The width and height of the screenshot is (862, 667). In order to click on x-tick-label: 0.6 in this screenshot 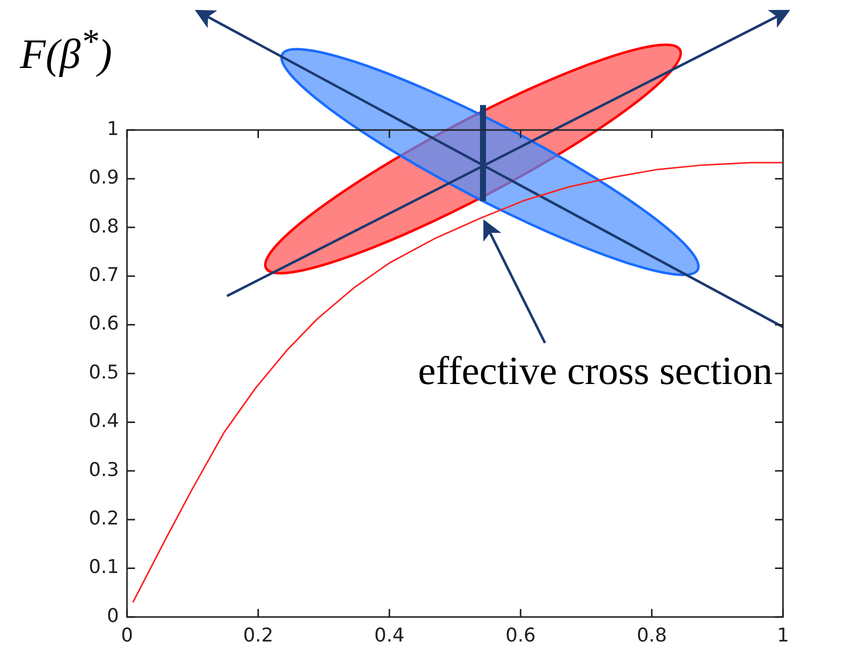, I will do `click(520, 635)`.